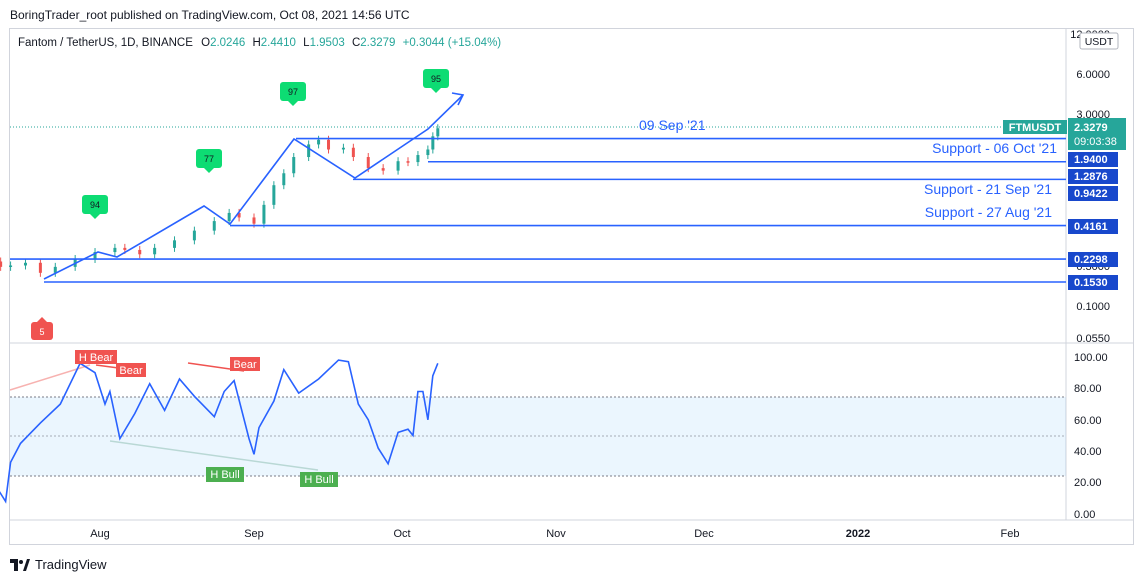 Image resolution: width=1143 pixels, height=583 pixels. I want to click on candles-group, so click(220, 200).